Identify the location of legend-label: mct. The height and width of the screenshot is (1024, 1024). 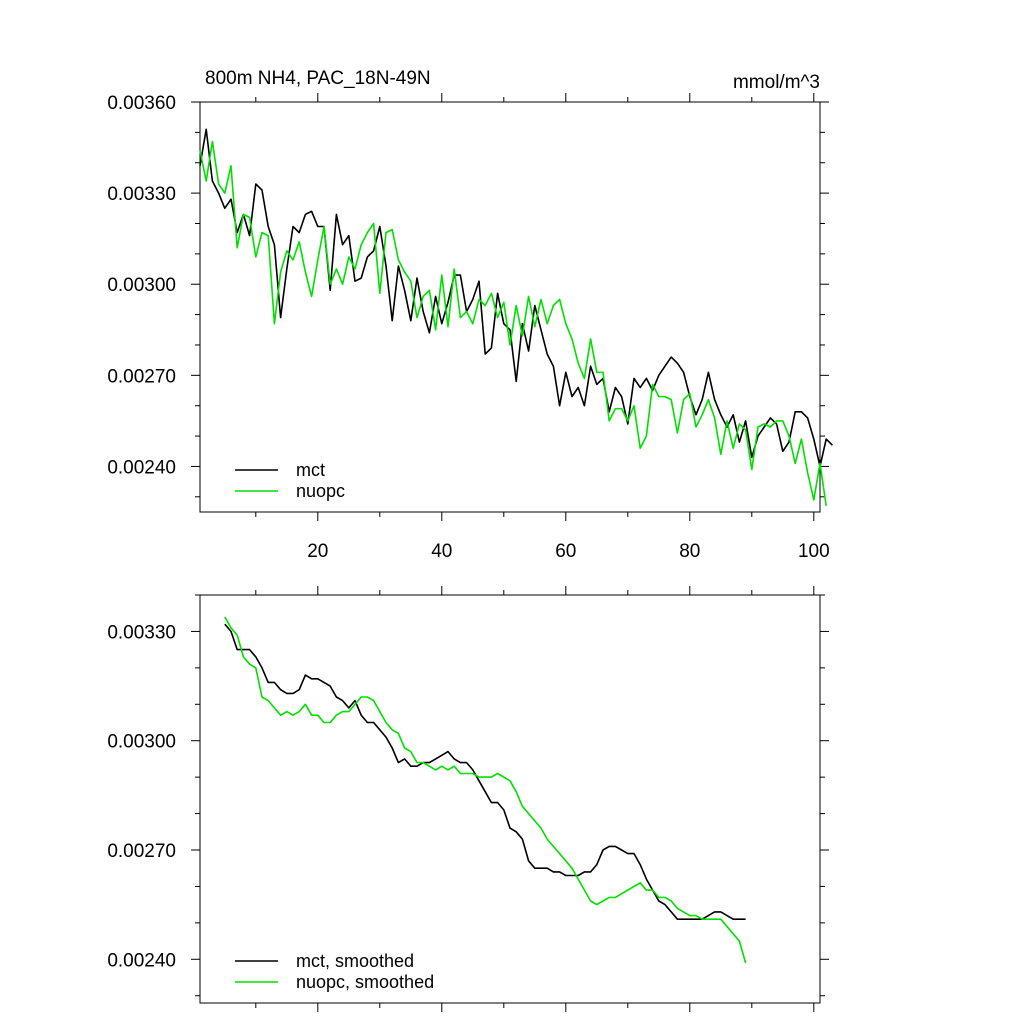
(310, 470).